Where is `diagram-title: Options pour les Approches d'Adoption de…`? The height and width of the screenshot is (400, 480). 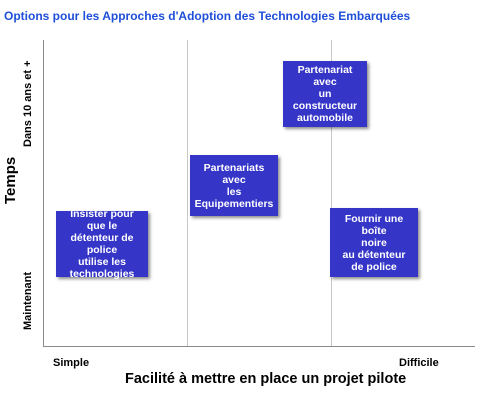 diagram-title: Options pour les Approches d'Adoption de… is located at coordinates (207, 16).